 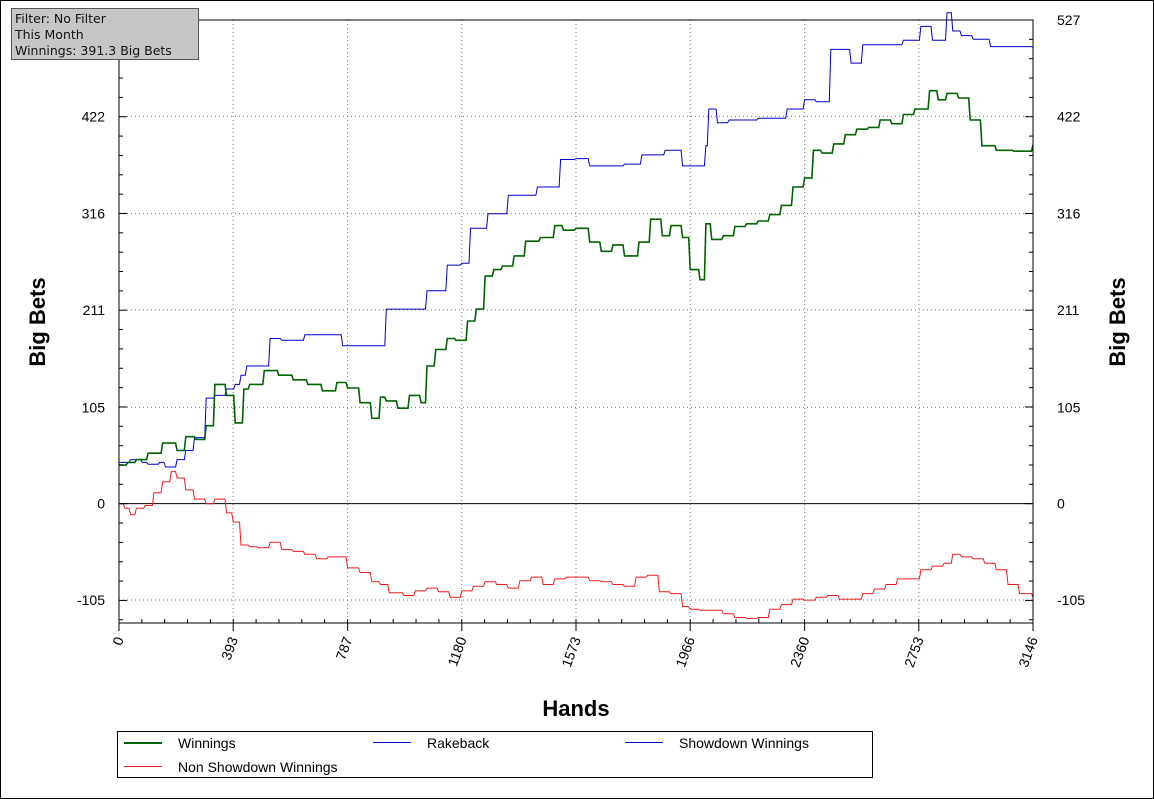 What do you see at coordinates (914, 651) in the screenshot?
I see `x-tick-label: 2753` at bounding box center [914, 651].